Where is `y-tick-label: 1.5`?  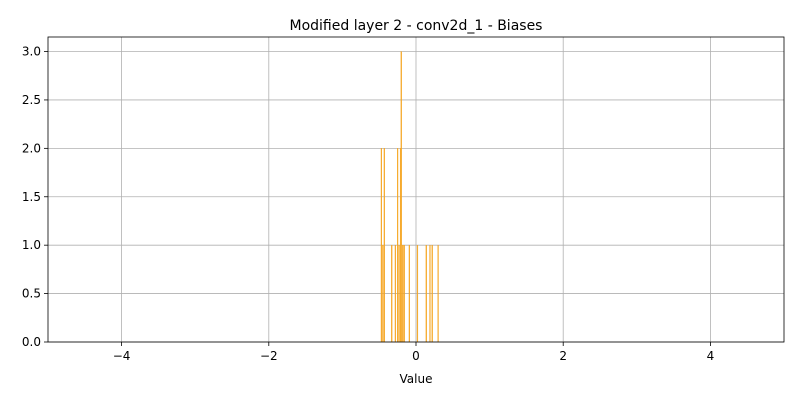
y-tick-label: 1.5 is located at coordinates (31, 197).